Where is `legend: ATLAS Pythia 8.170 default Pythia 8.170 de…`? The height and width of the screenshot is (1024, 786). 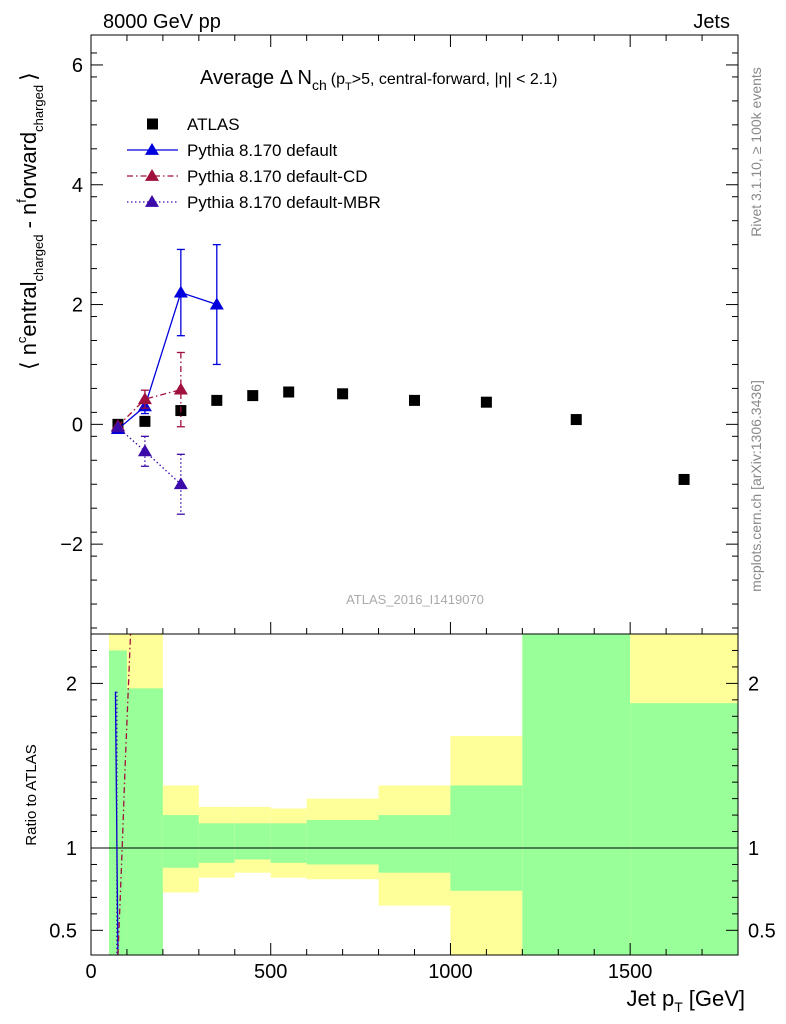
legend: ATLAS Pythia 8.170 default Pythia 8.170 de… is located at coordinates (254, 163).